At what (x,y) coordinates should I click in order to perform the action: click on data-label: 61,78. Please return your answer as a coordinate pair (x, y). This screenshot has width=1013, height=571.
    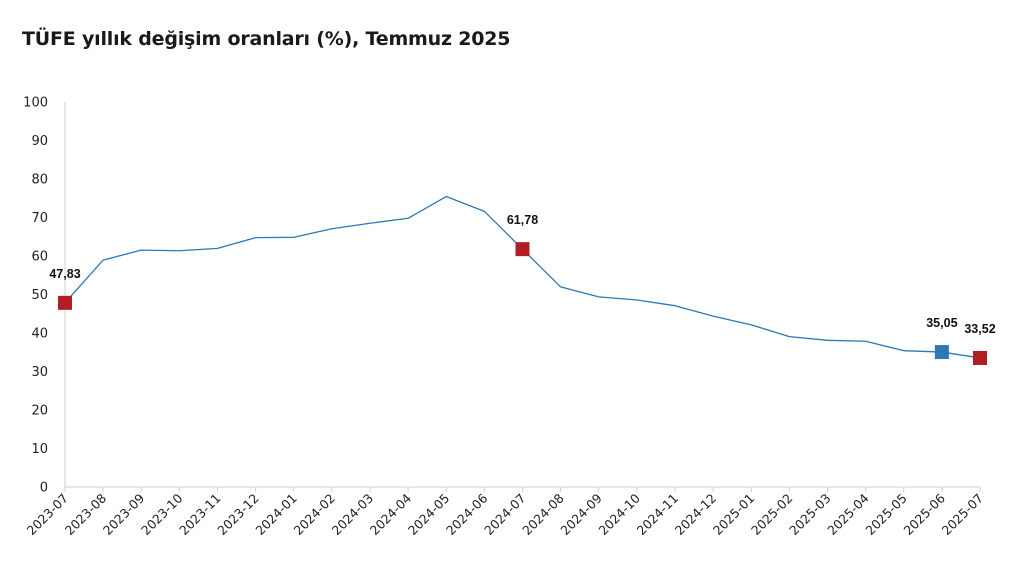
    Looking at the image, I should click on (522, 220).